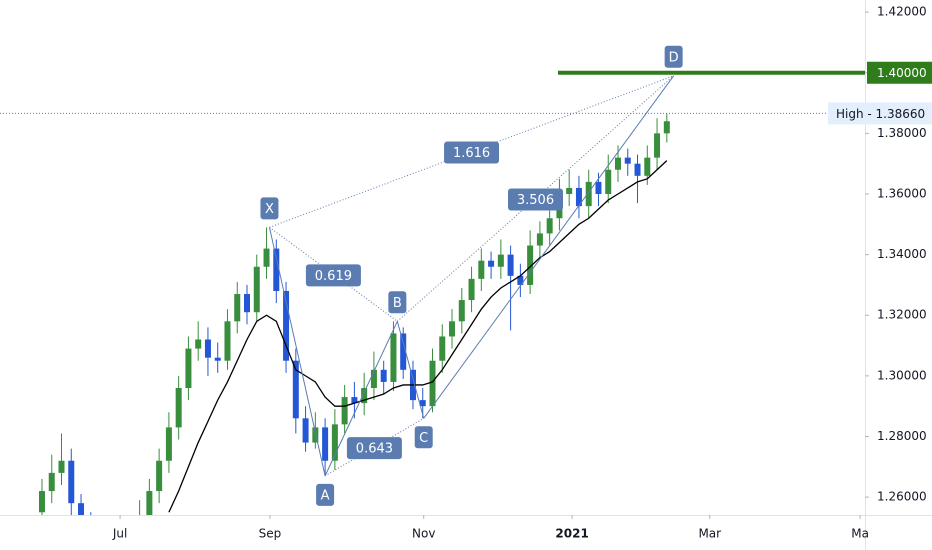 The height and width of the screenshot is (550, 932). I want to click on level-badge, so click(899, 72).